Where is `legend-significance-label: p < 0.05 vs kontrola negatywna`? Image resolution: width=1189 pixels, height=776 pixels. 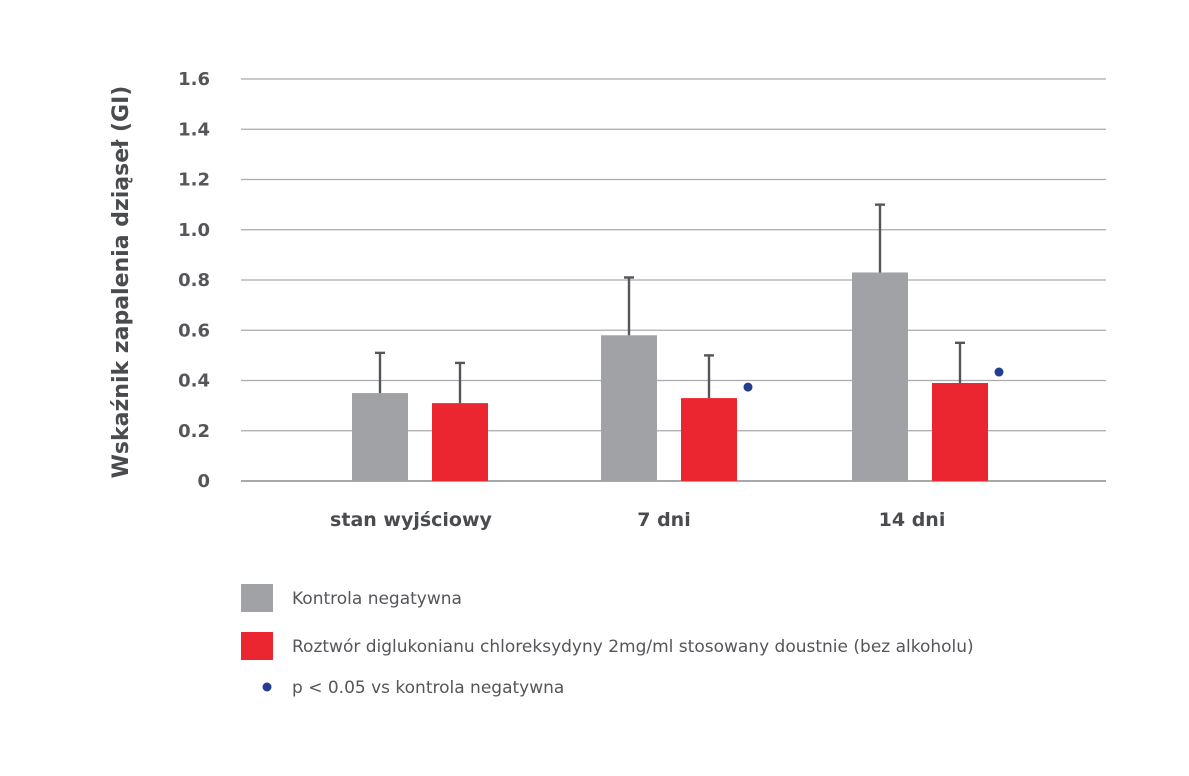
legend-significance-label: p < 0.05 vs kontrola negatywna is located at coordinates (428, 688).